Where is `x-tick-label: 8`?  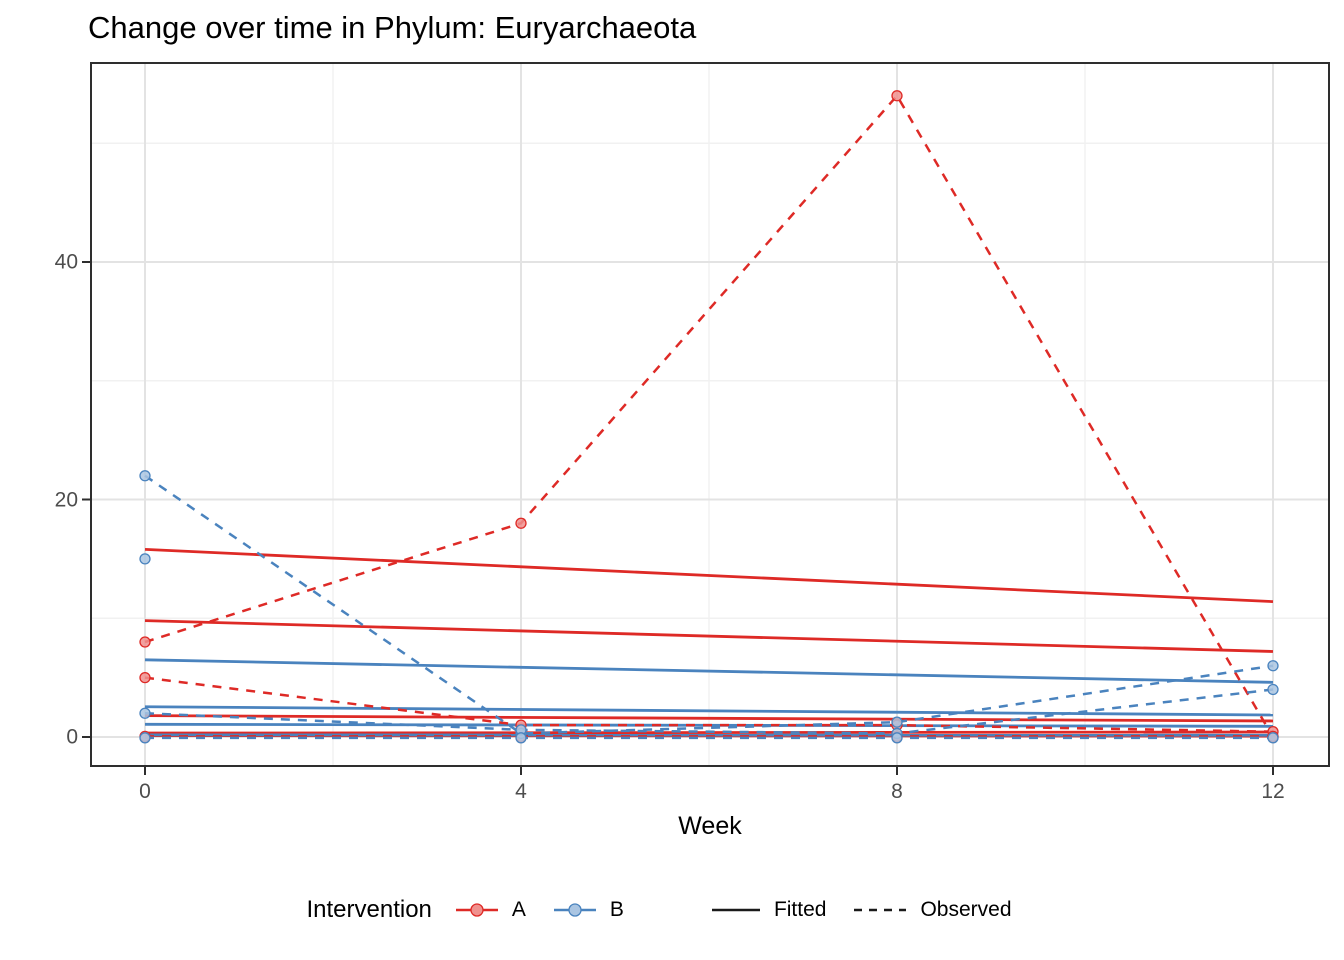 x-tick-label: 8 is located at coordinates (897, 791).